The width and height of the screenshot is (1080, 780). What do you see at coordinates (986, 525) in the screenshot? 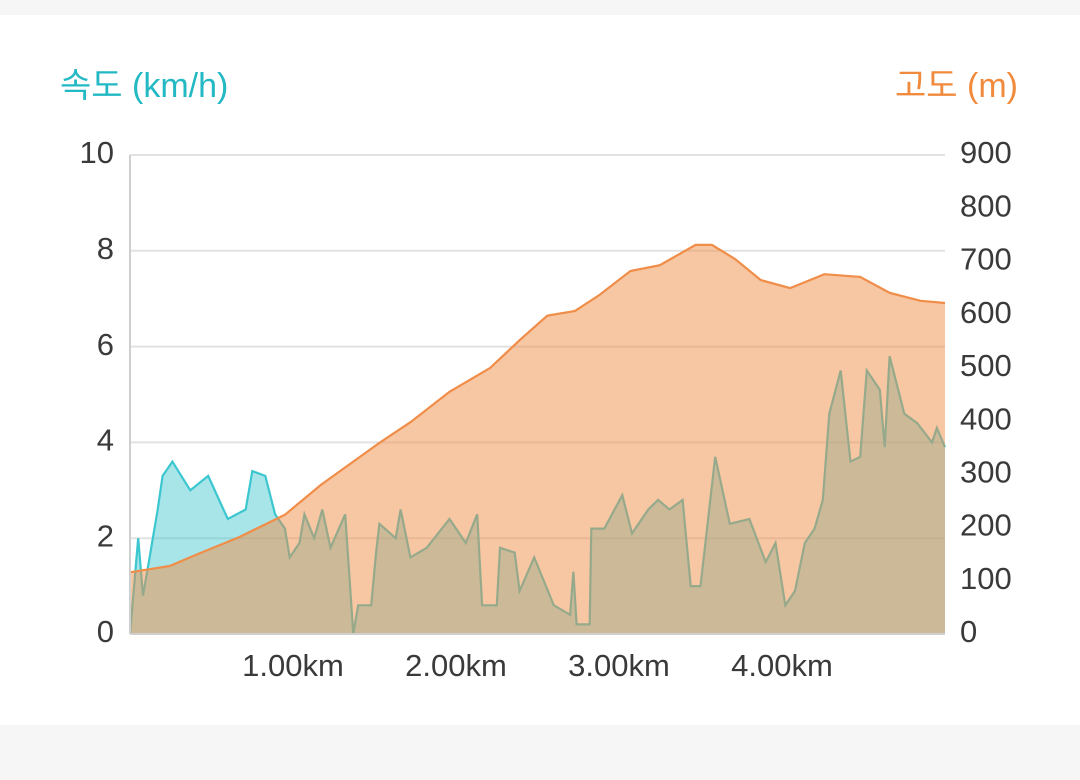
I see `y2-tick-label: 200` at bounding box center [986, 525].